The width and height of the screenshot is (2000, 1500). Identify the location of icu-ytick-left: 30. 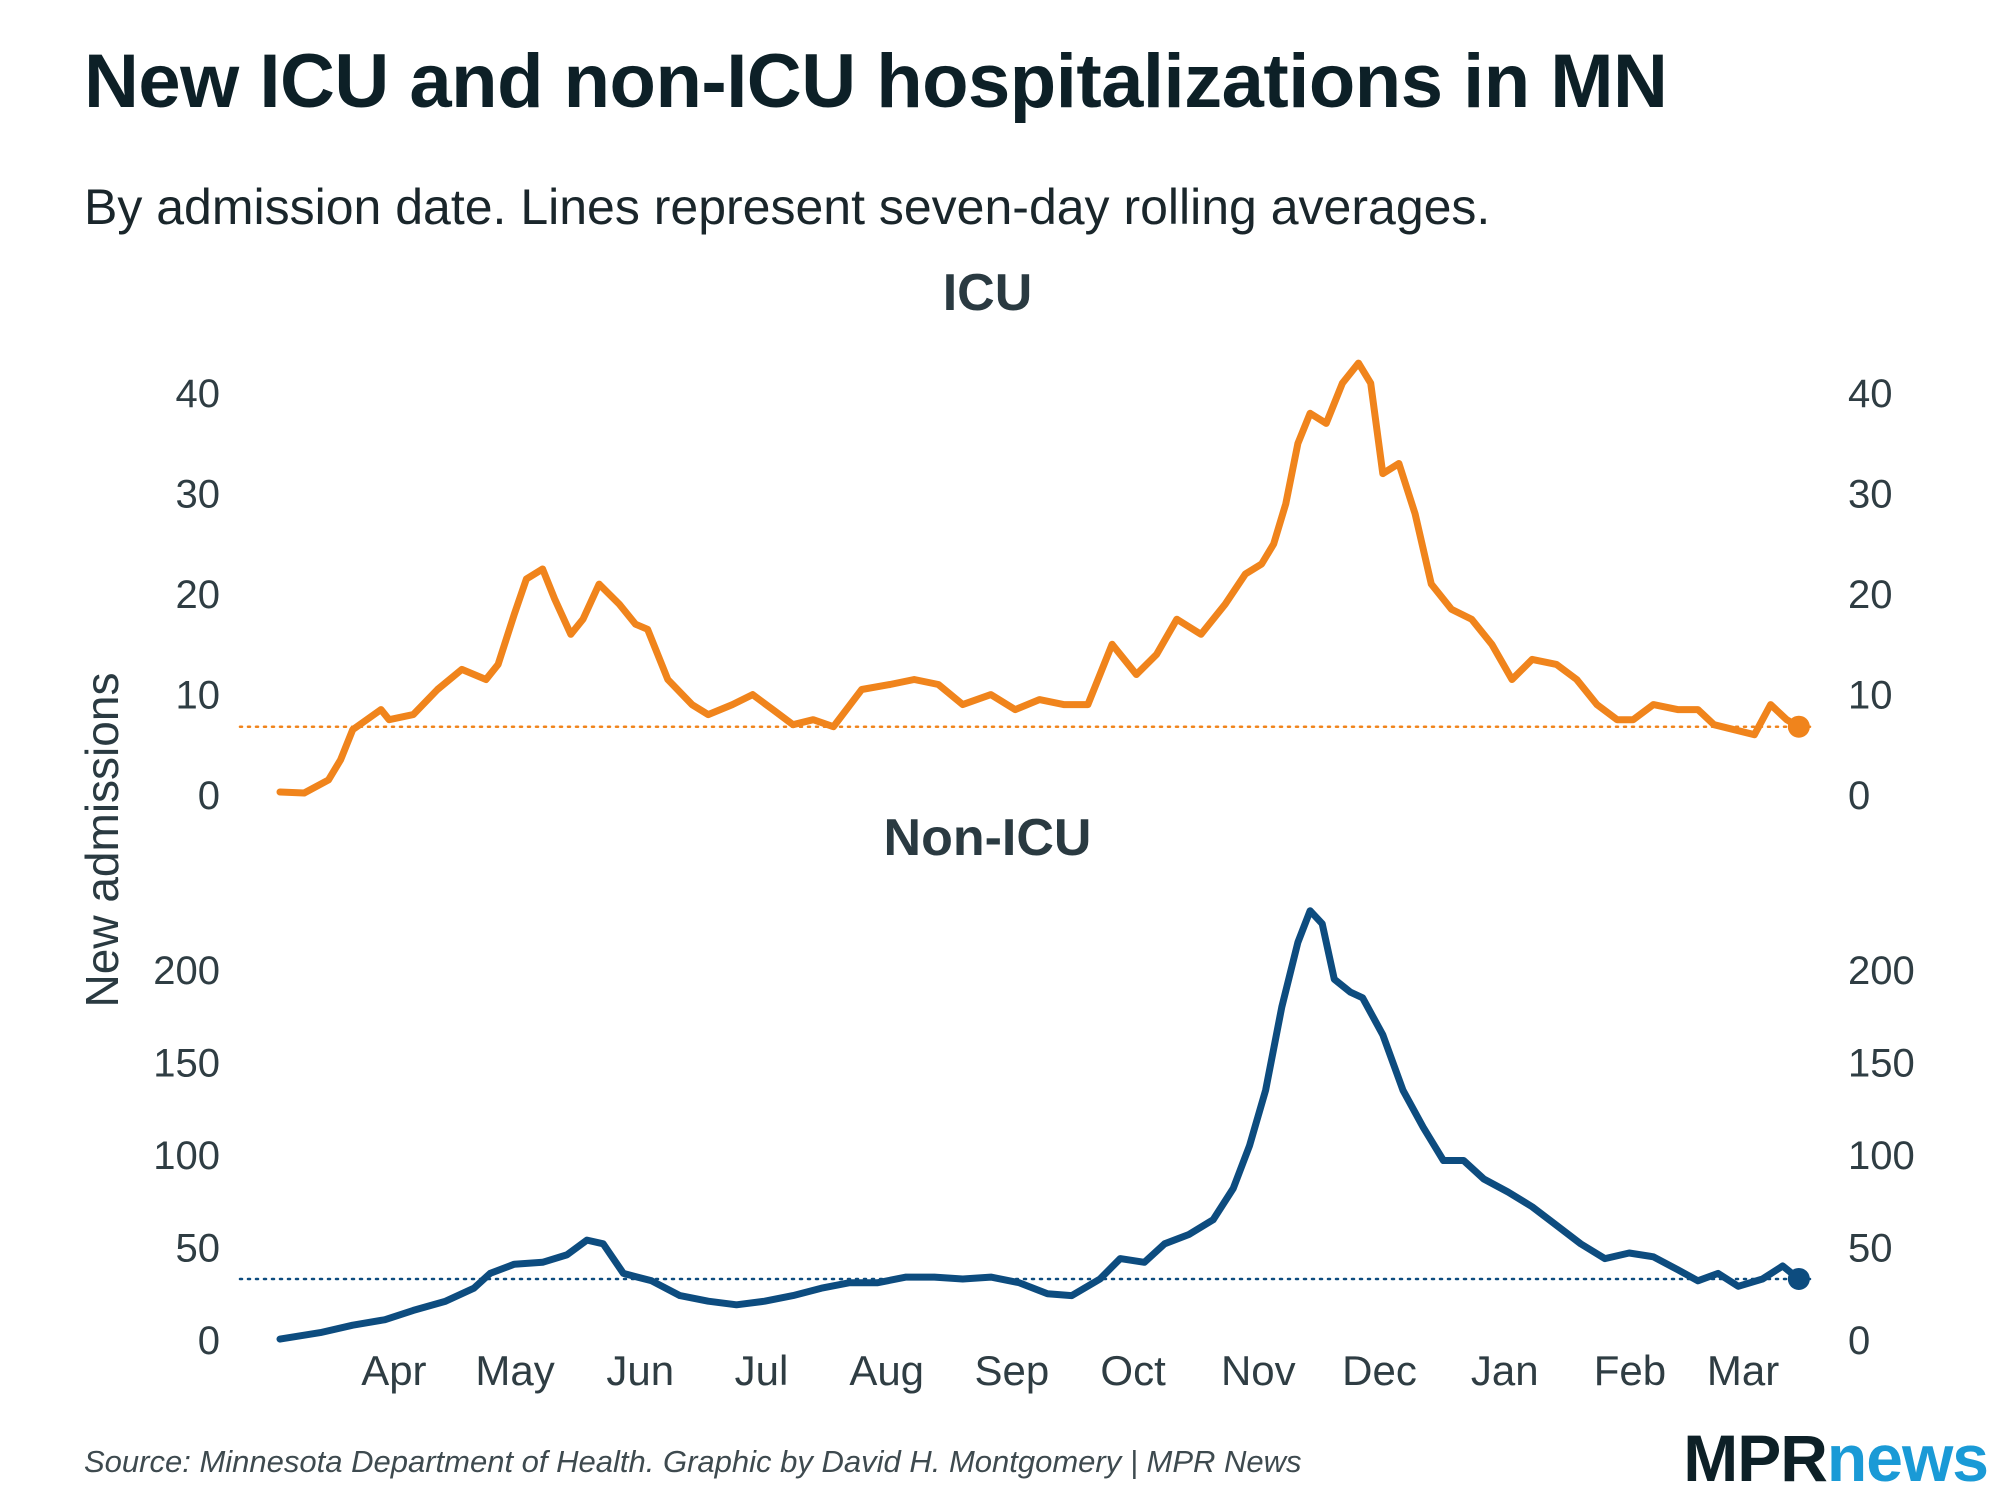
(198, 495).